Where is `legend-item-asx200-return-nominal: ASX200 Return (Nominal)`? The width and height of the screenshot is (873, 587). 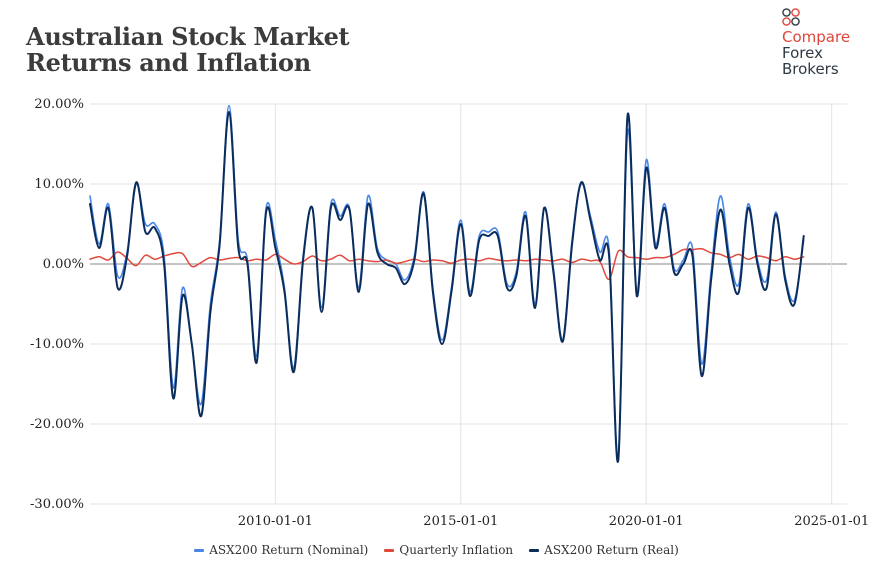
legend-item-asx200-return-nominal: ASX200 Return (Nominal) is located at coordinates (281, 550).